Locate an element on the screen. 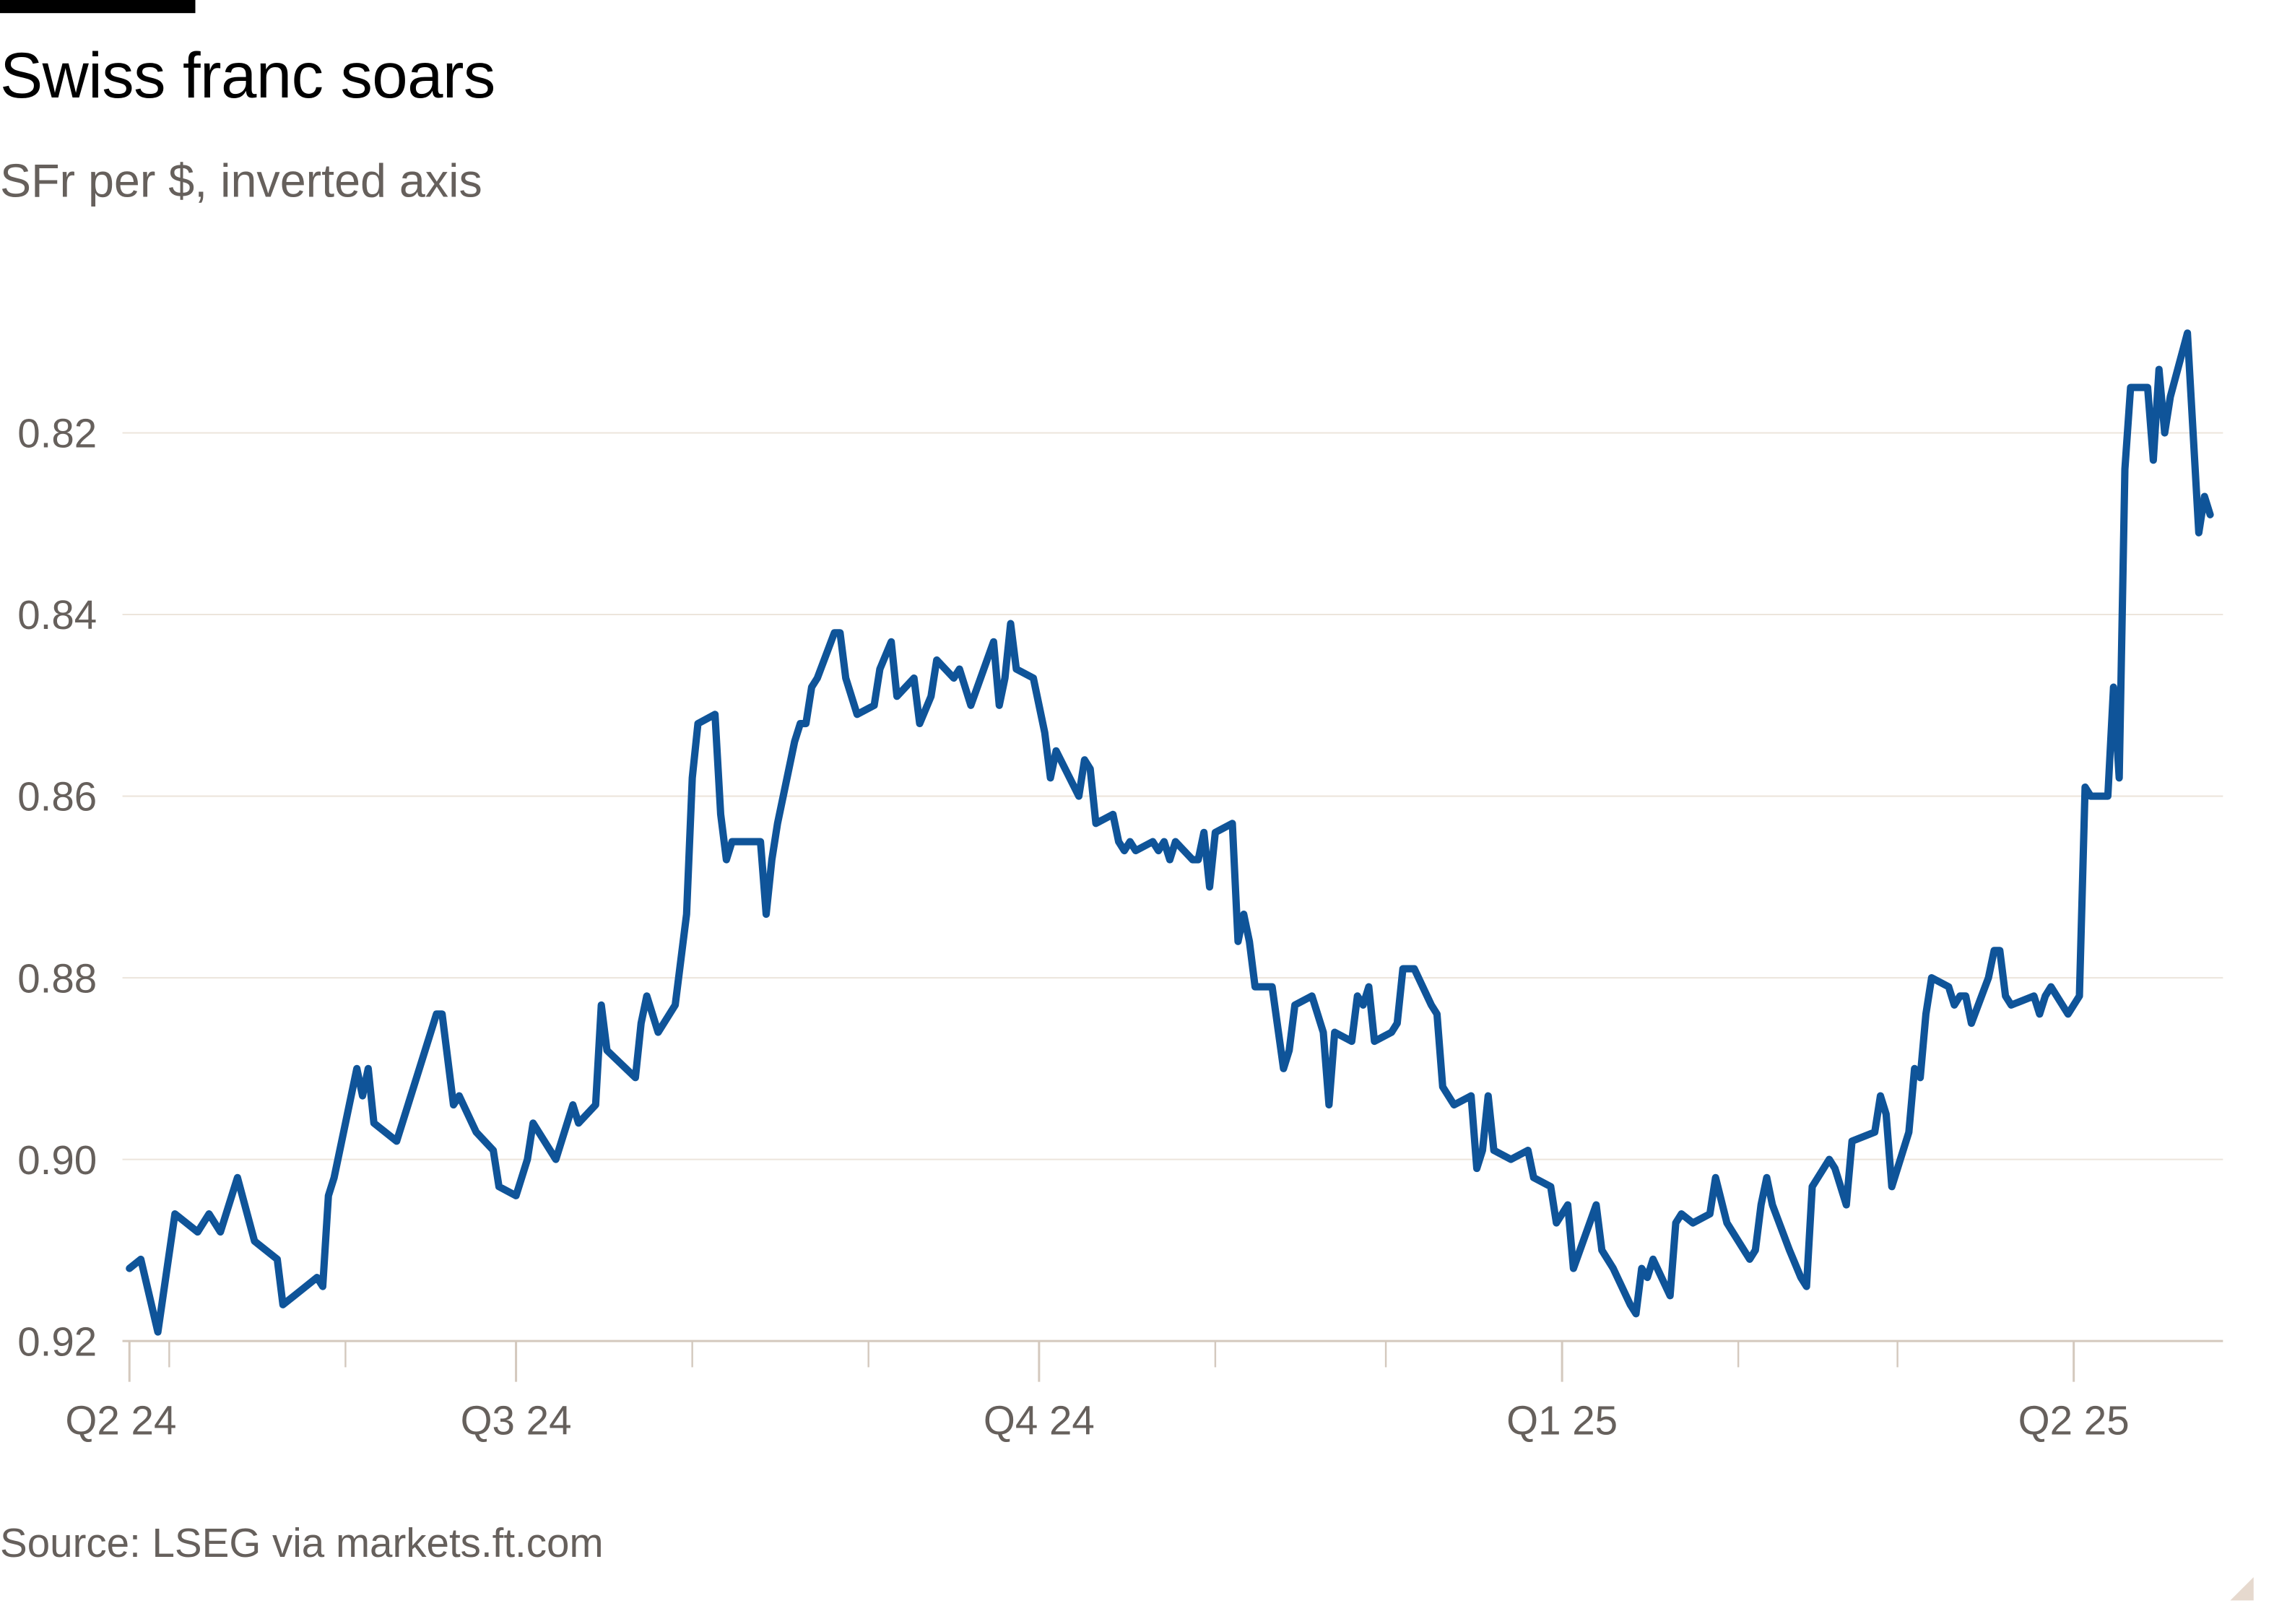 The height and width of the screenshot is (1624, 2274). brand-bar is located at coordinates (98, 7).